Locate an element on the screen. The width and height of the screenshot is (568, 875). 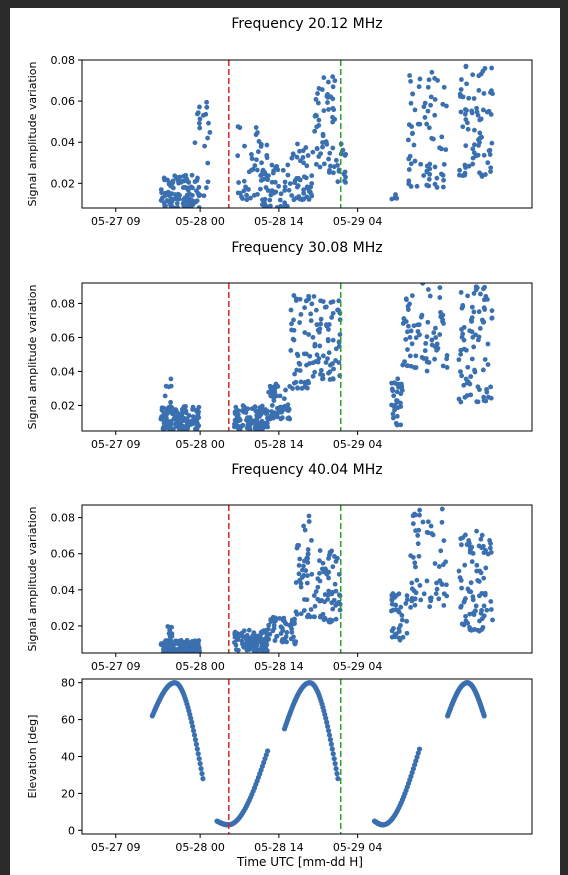
elevation-point is located at coordinates (197, 749).